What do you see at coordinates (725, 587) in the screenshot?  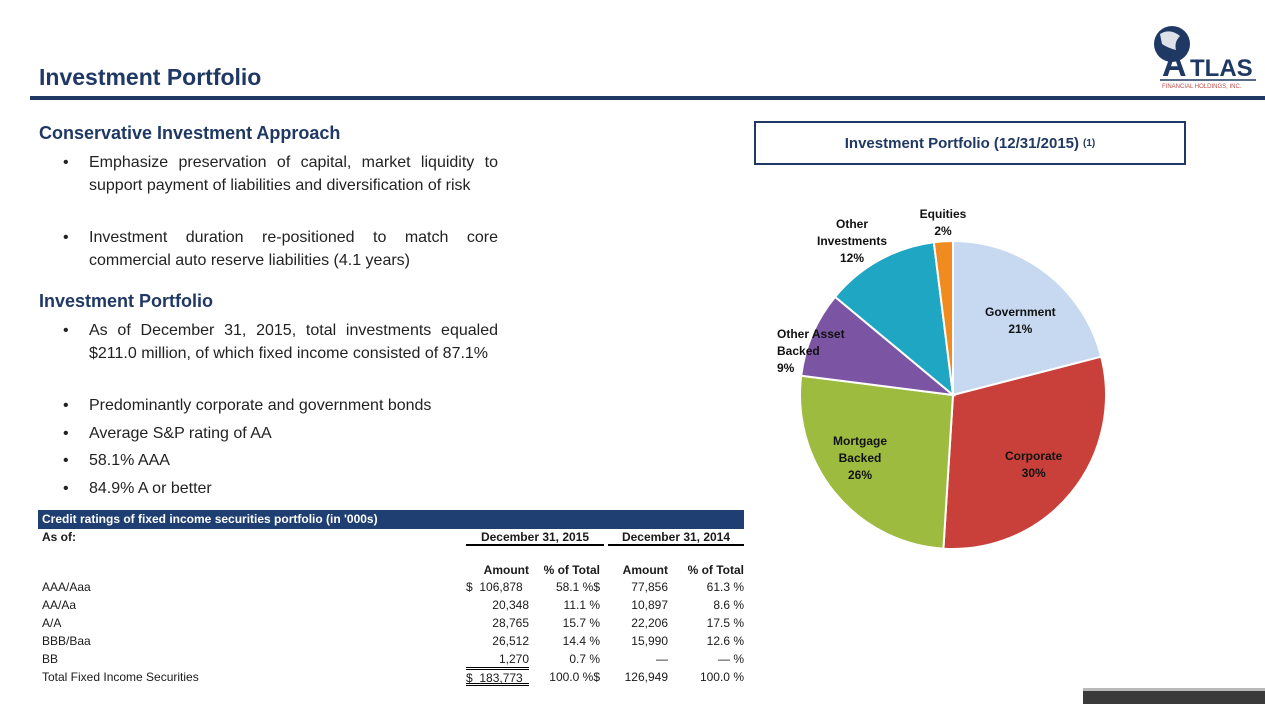 I see `table-cell: 61.3 %` at bounding box center [725, 587].